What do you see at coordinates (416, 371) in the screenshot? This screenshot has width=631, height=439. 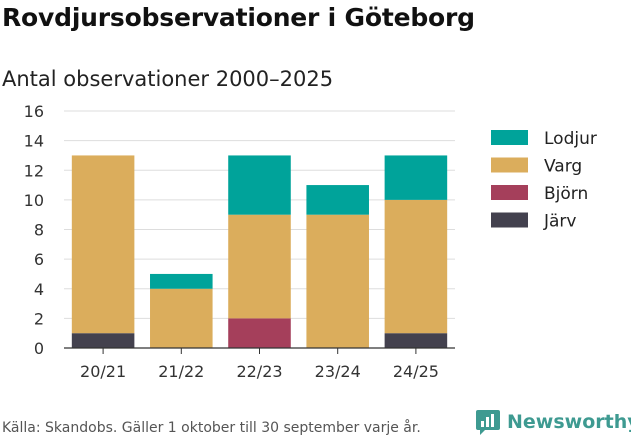 I see `x-tick-label: 24/25` at bounding box center [416, 371].